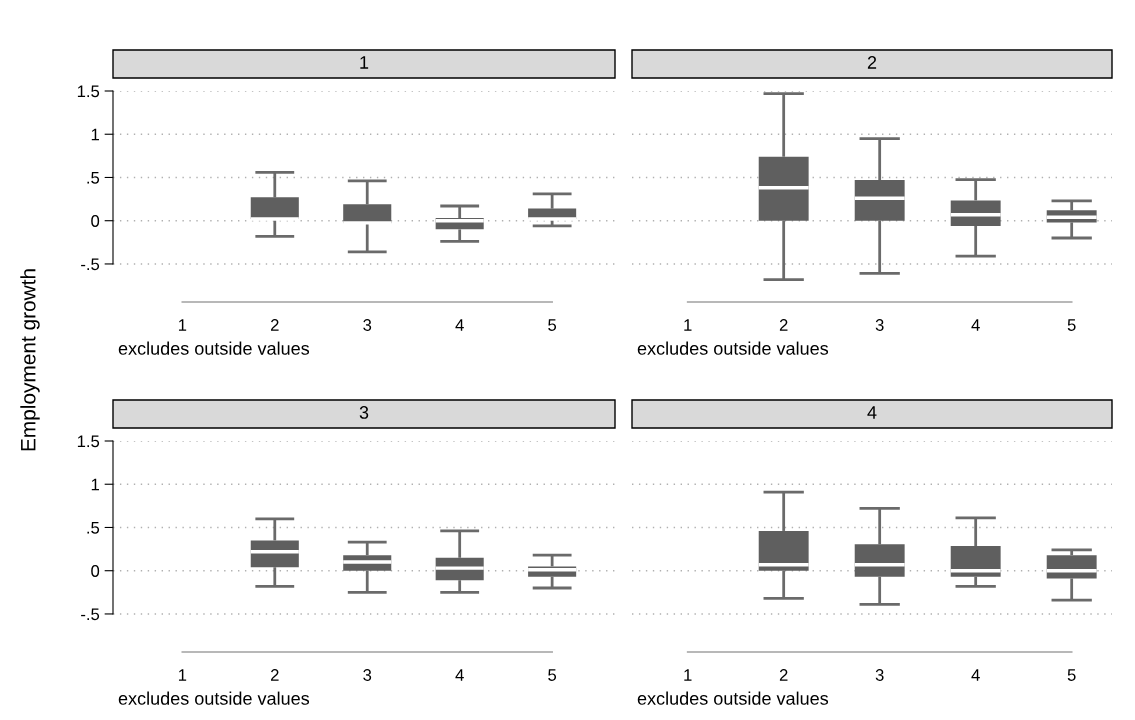 The image size is (1135, 720). What do you see at coordinates (872, 62) in the screenshot?
I see `chart-title: 2` at bounding box center [872, 62].